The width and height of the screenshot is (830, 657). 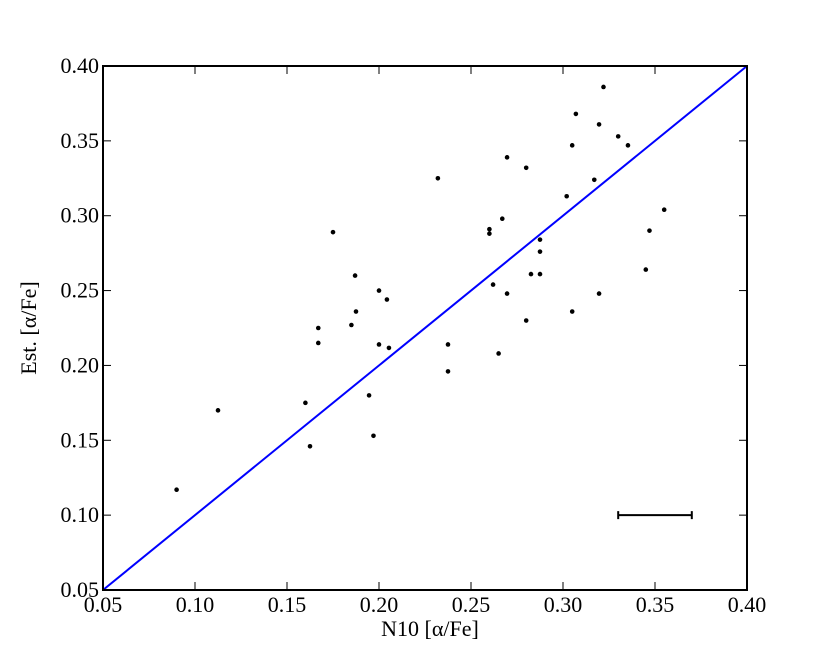 I want to click on y-tick-label: 0.30, so click(x=80, y=215).